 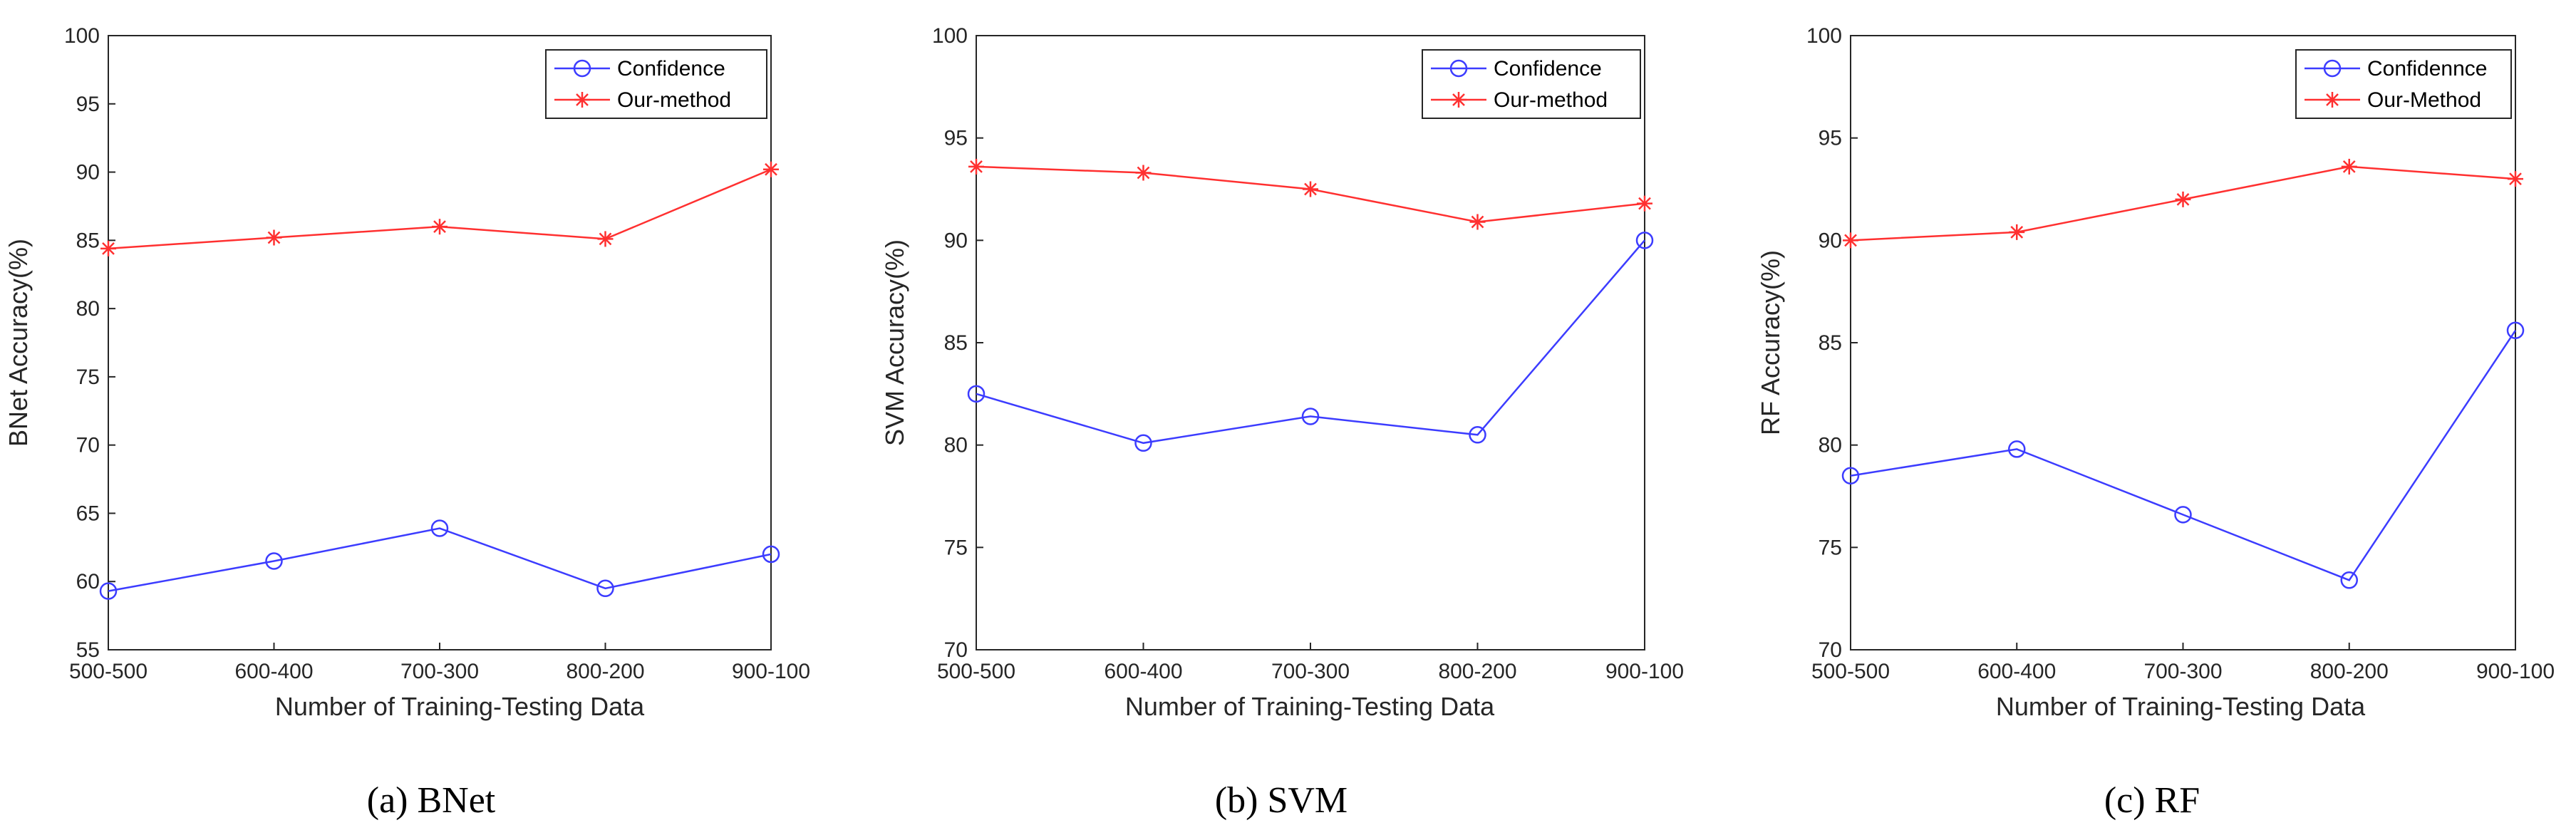 What do you see at coordinates (895, 342) in the screenshot?
I see `y-axis-label: SVM Accuracy(%)` at bounding box center [895, 342].